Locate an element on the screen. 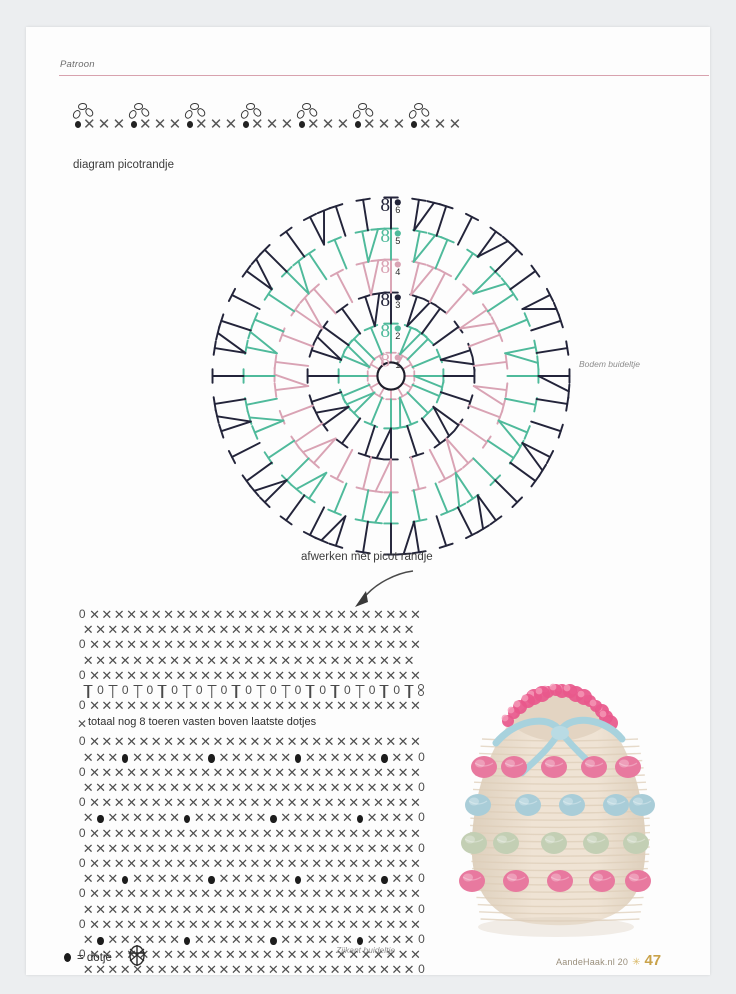  bobble-stitch-icon is located at coordinates (137, 957).